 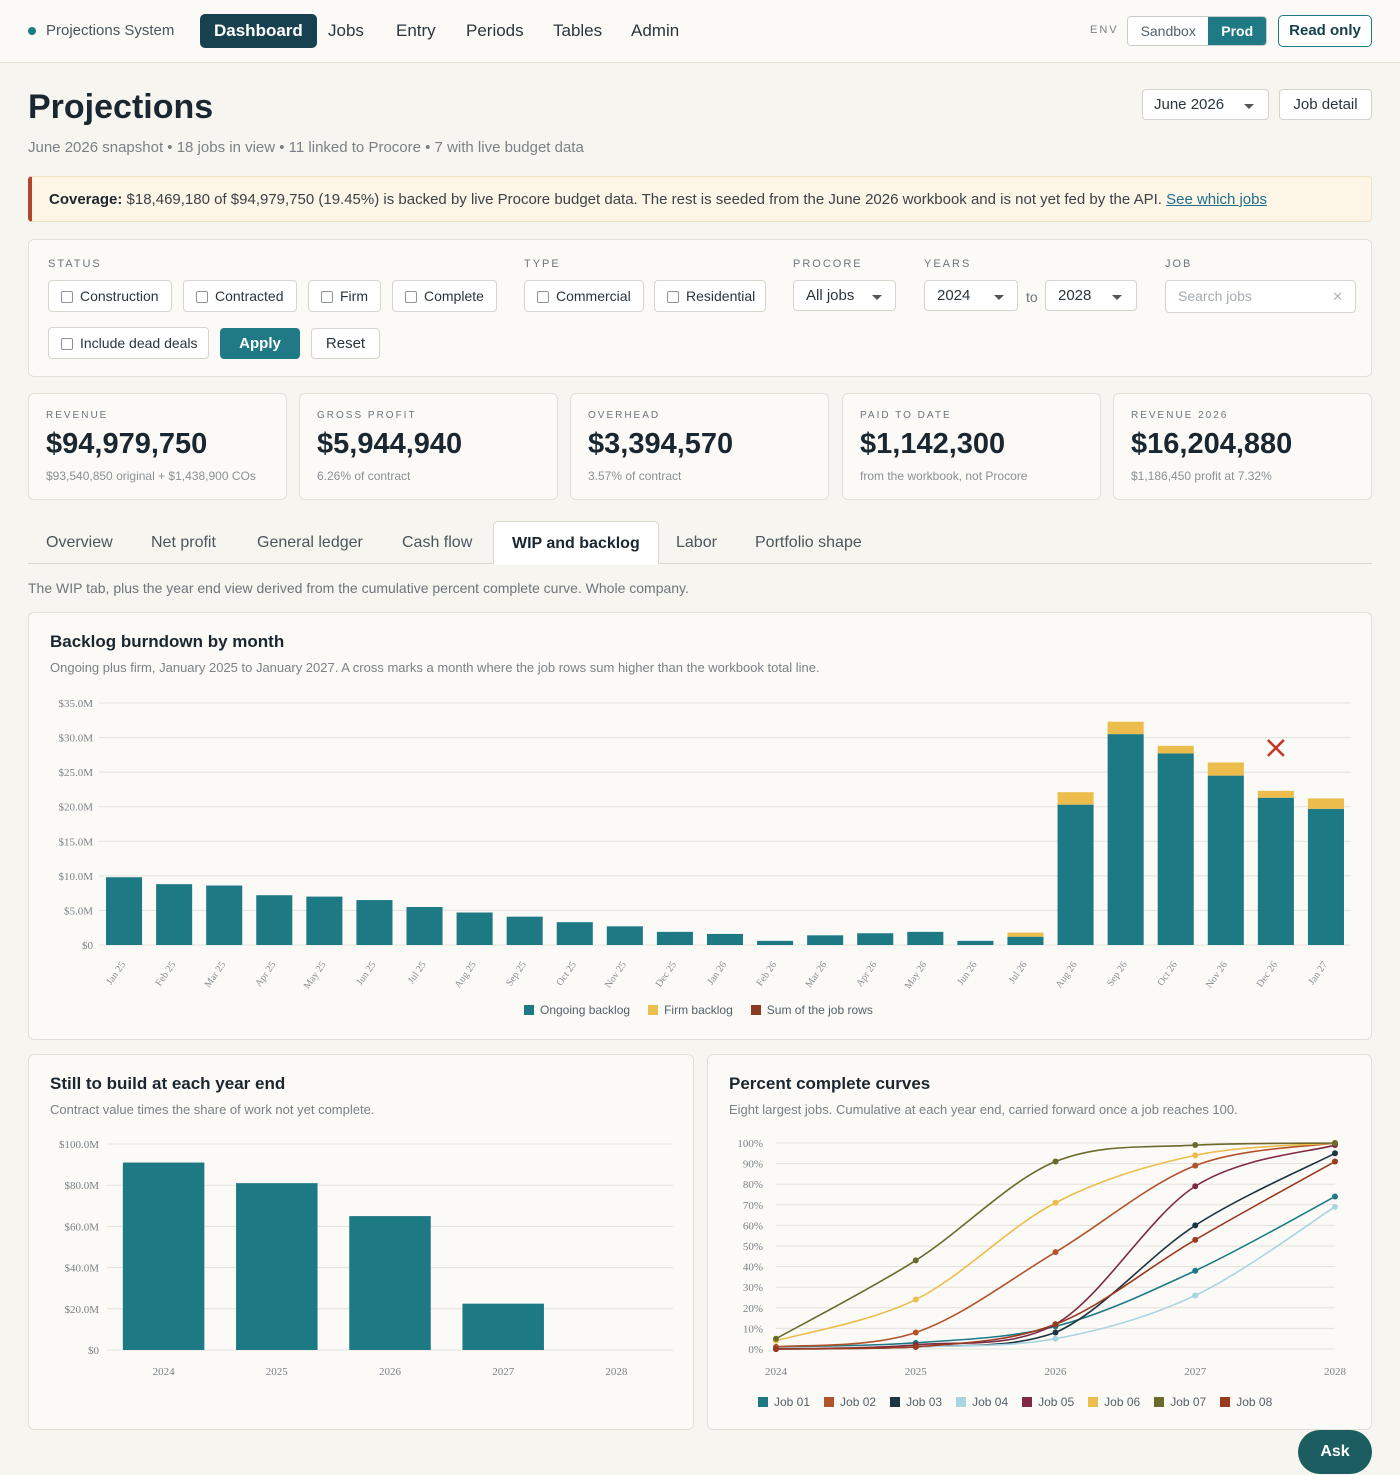 I want to click on status-firm-checkbox: Firm, so click(x=344, y=296).